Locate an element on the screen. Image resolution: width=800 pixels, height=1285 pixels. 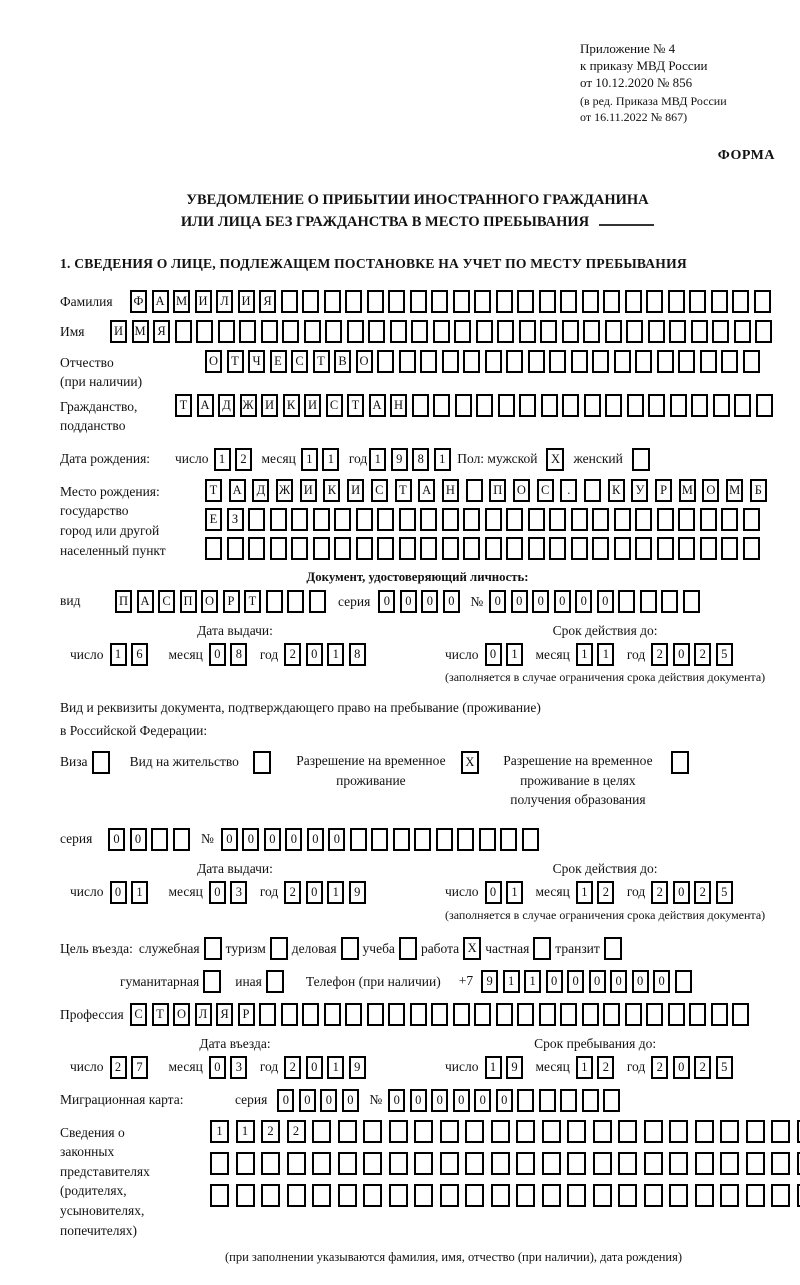
char-cell: 3 is located at coordinates (238, 892).